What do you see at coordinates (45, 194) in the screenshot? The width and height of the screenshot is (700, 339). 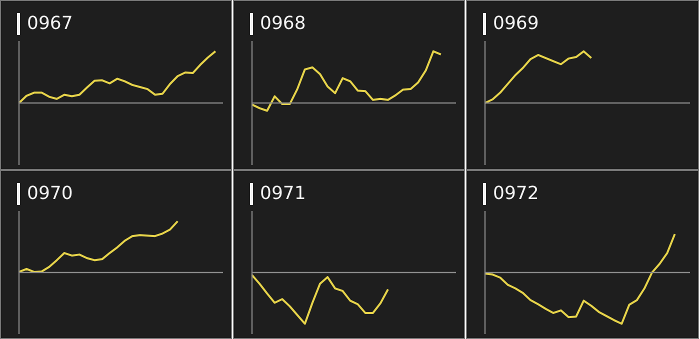 I see `chart-title: 0970` at bounding box center [45, 194].